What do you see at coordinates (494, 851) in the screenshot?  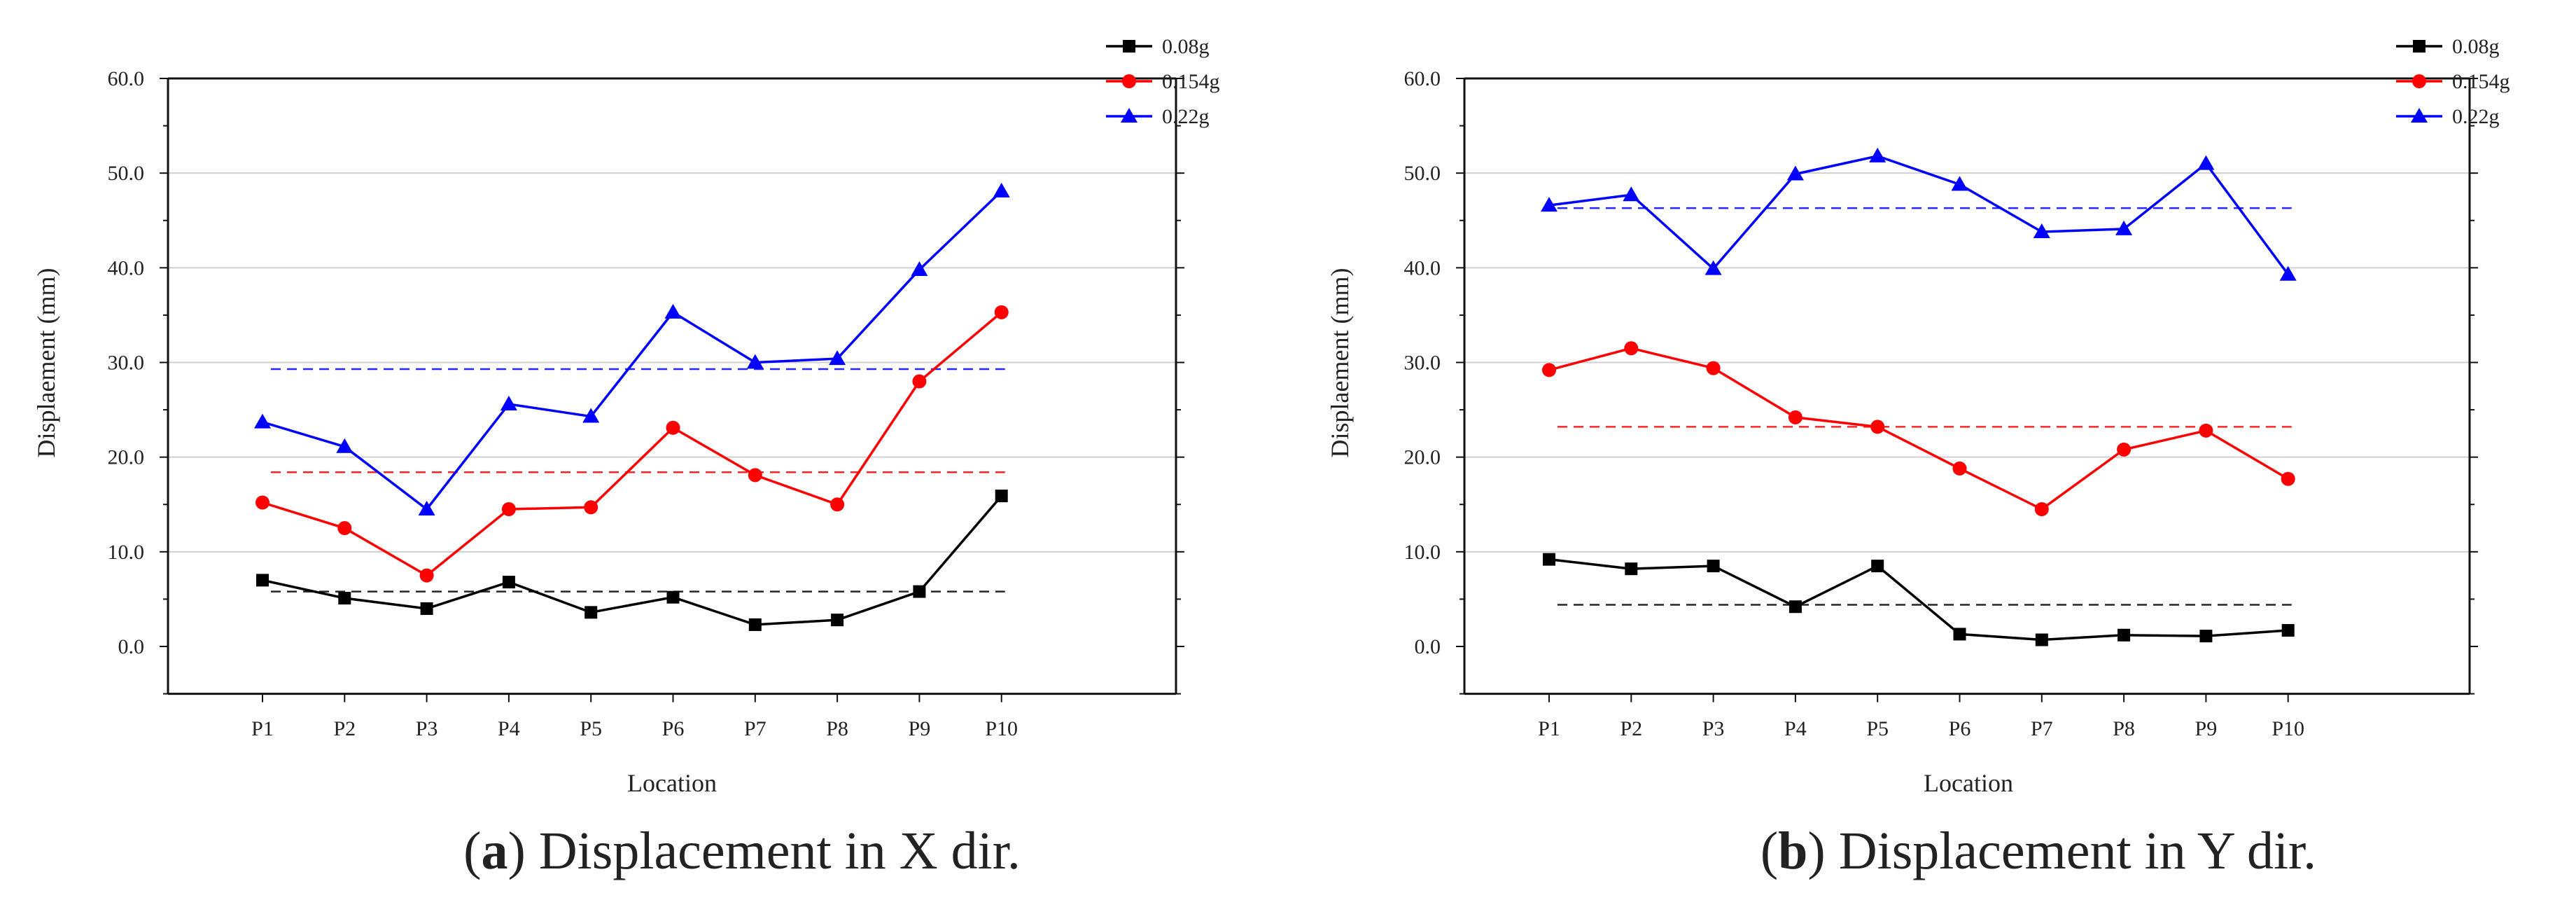 I see `caption-letter: a` at bounding box center [494, 851].